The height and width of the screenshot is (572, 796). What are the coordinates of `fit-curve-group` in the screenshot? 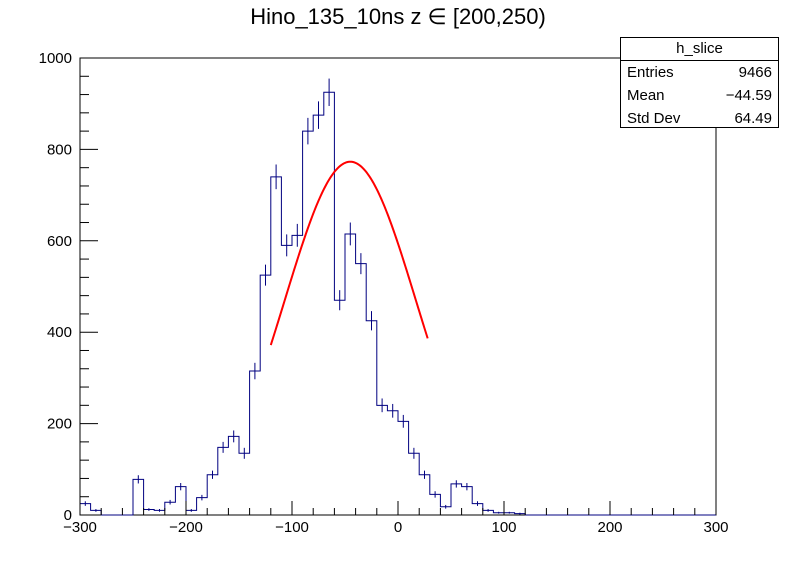 It's located at (349, 253).